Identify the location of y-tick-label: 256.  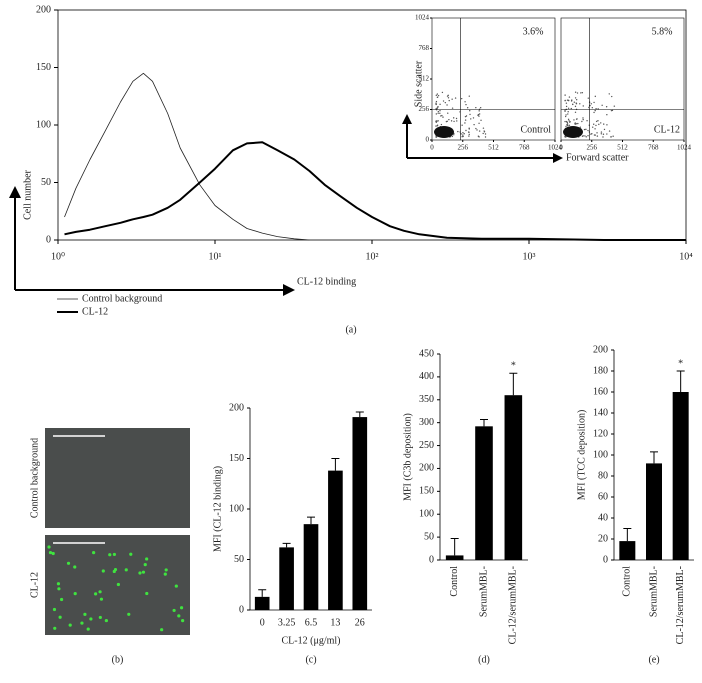
(424, 109).